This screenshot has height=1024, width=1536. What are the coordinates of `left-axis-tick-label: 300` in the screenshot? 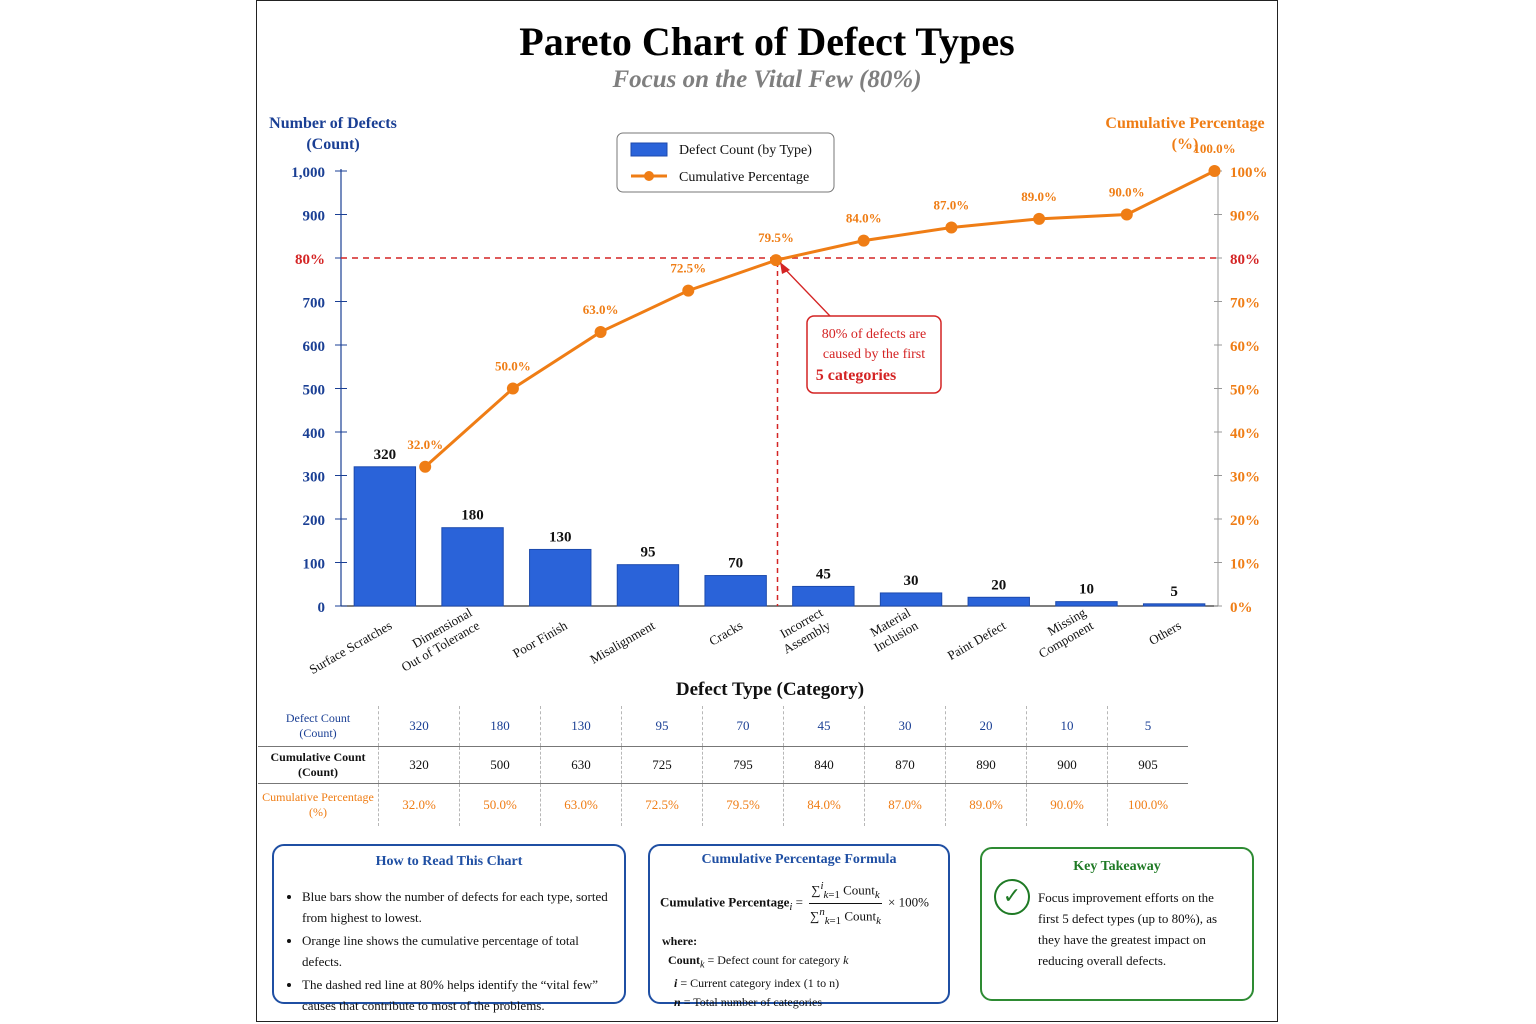 It's located at (314, 478).